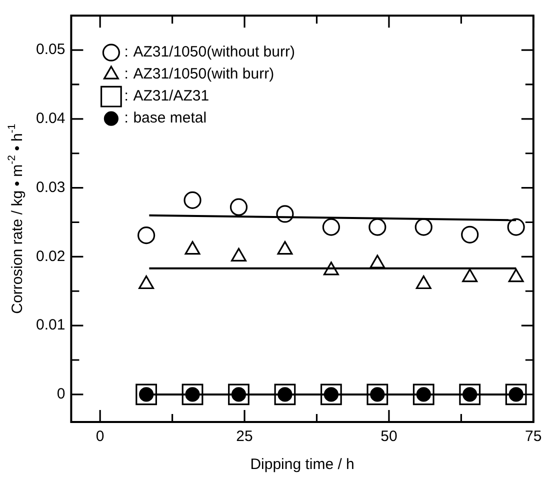 Image resolution: width=549 pixels, height=482 pixels. Describe the element at coordinates (51, 49) in the screenshot. I see `y-tick-label: 0.05` at that location.